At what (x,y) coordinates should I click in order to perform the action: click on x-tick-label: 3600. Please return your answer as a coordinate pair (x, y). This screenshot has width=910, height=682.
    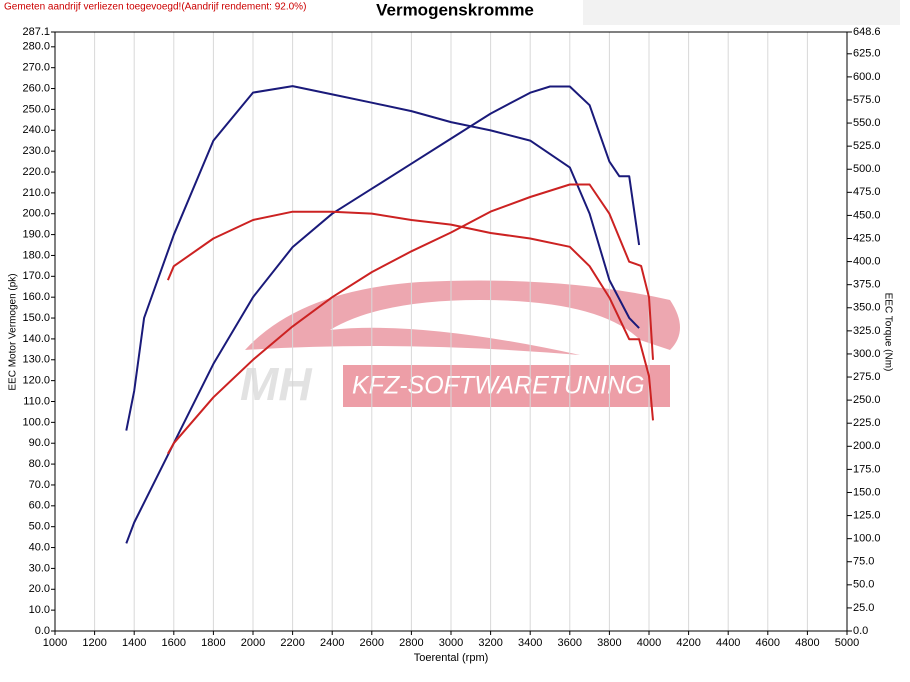
    Looking at the image, I should click on (570, 643).